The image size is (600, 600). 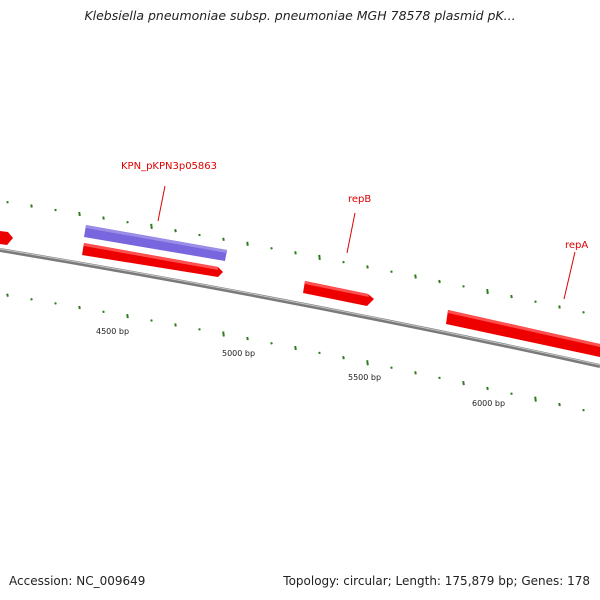 I want to click on label-line-kpn, so click(x=161, y=203).